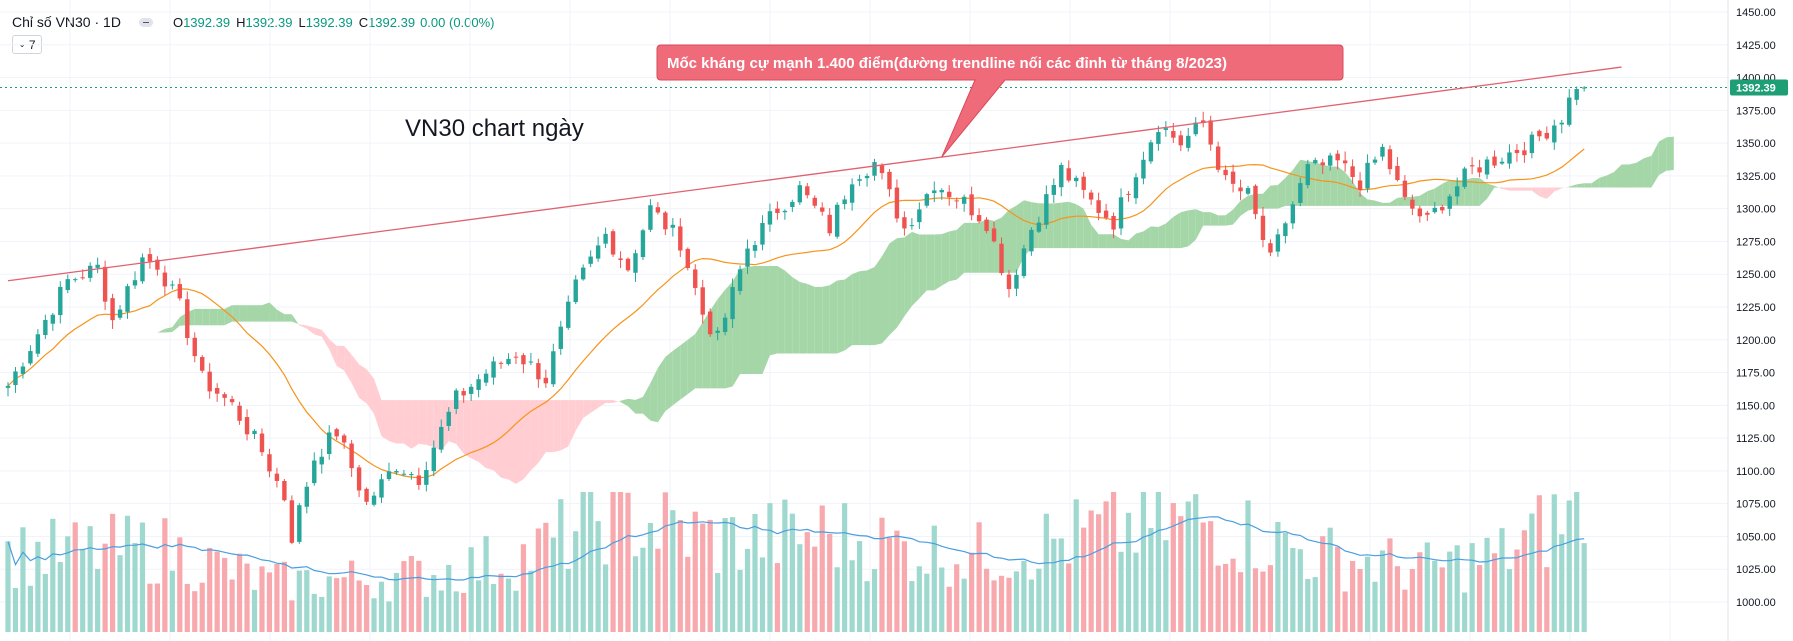 Image resolution: width=1793 pixels, height=641 pixels. I want to click on open-value: 1392.39, so click(207, 22).